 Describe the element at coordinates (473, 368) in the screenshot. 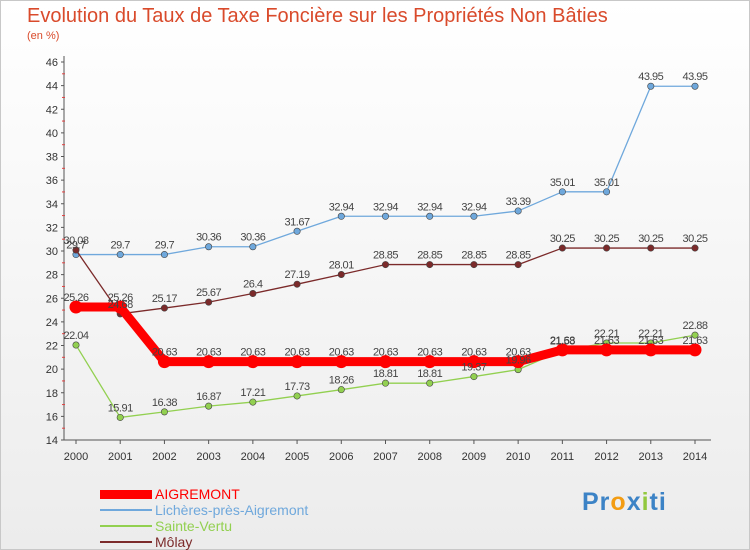

I see `data-label: 19.37` at that location.